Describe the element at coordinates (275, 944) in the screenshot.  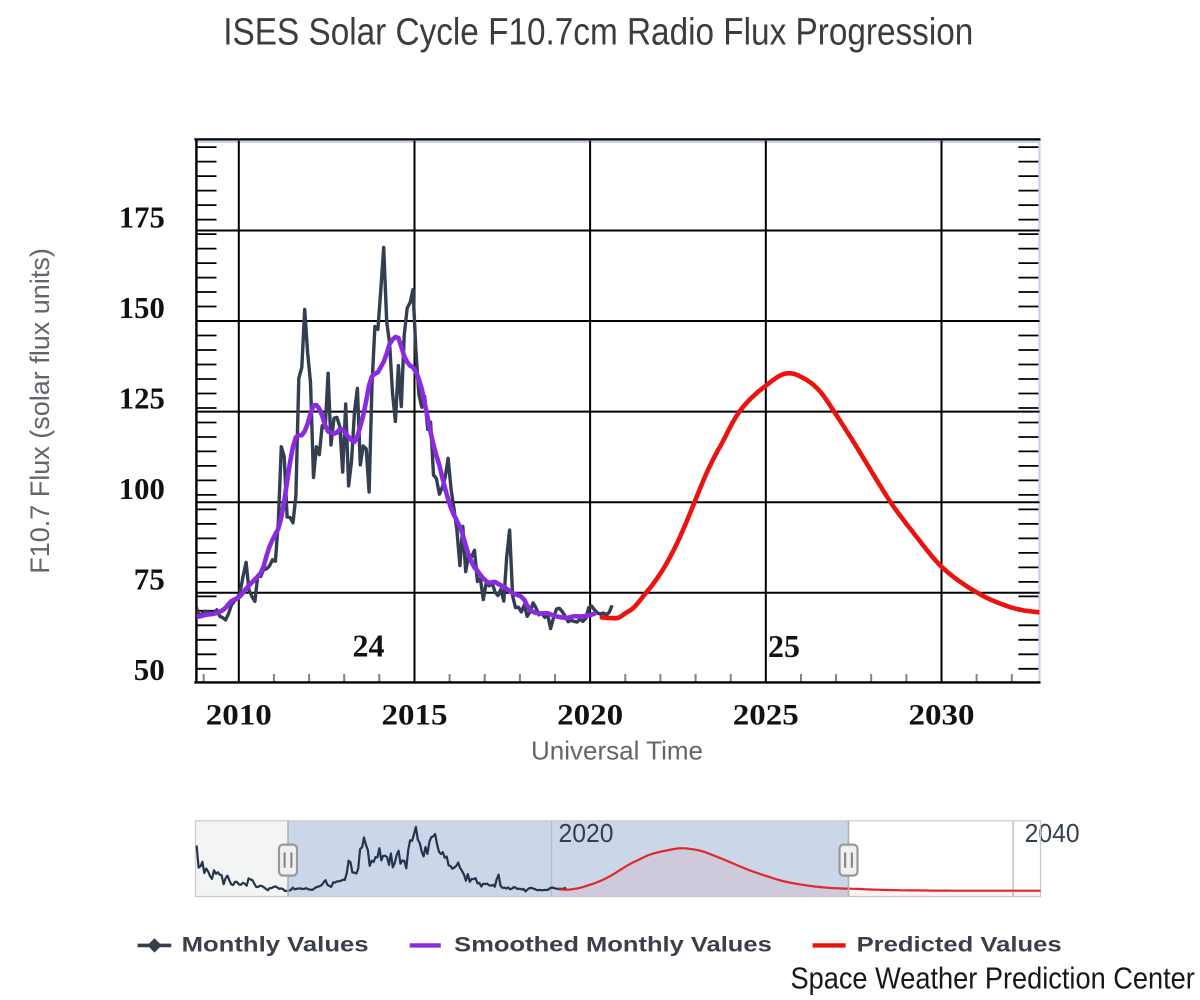
I see `svg-text: Monthly Values` at that location.